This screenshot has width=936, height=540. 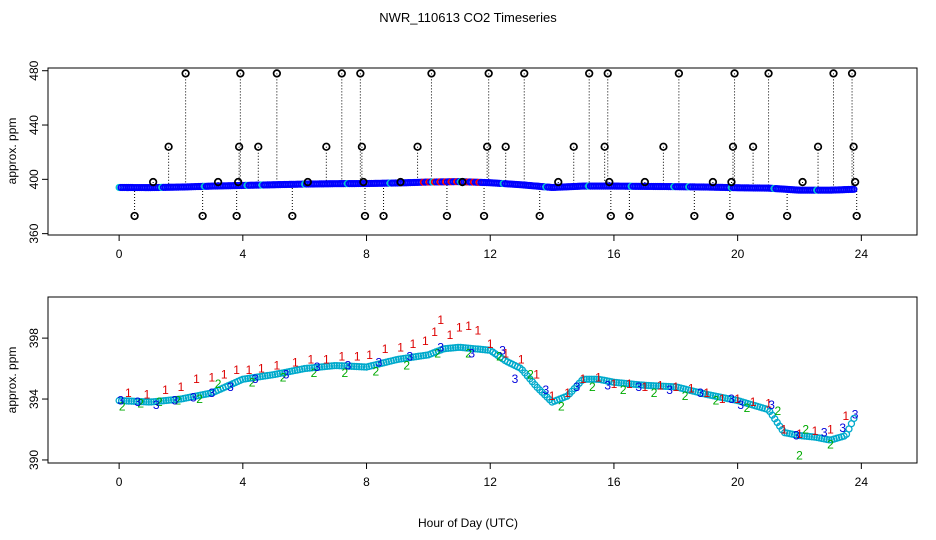 I want to click on bottom-x-tick-label: 24, so click(x=862, y=482).